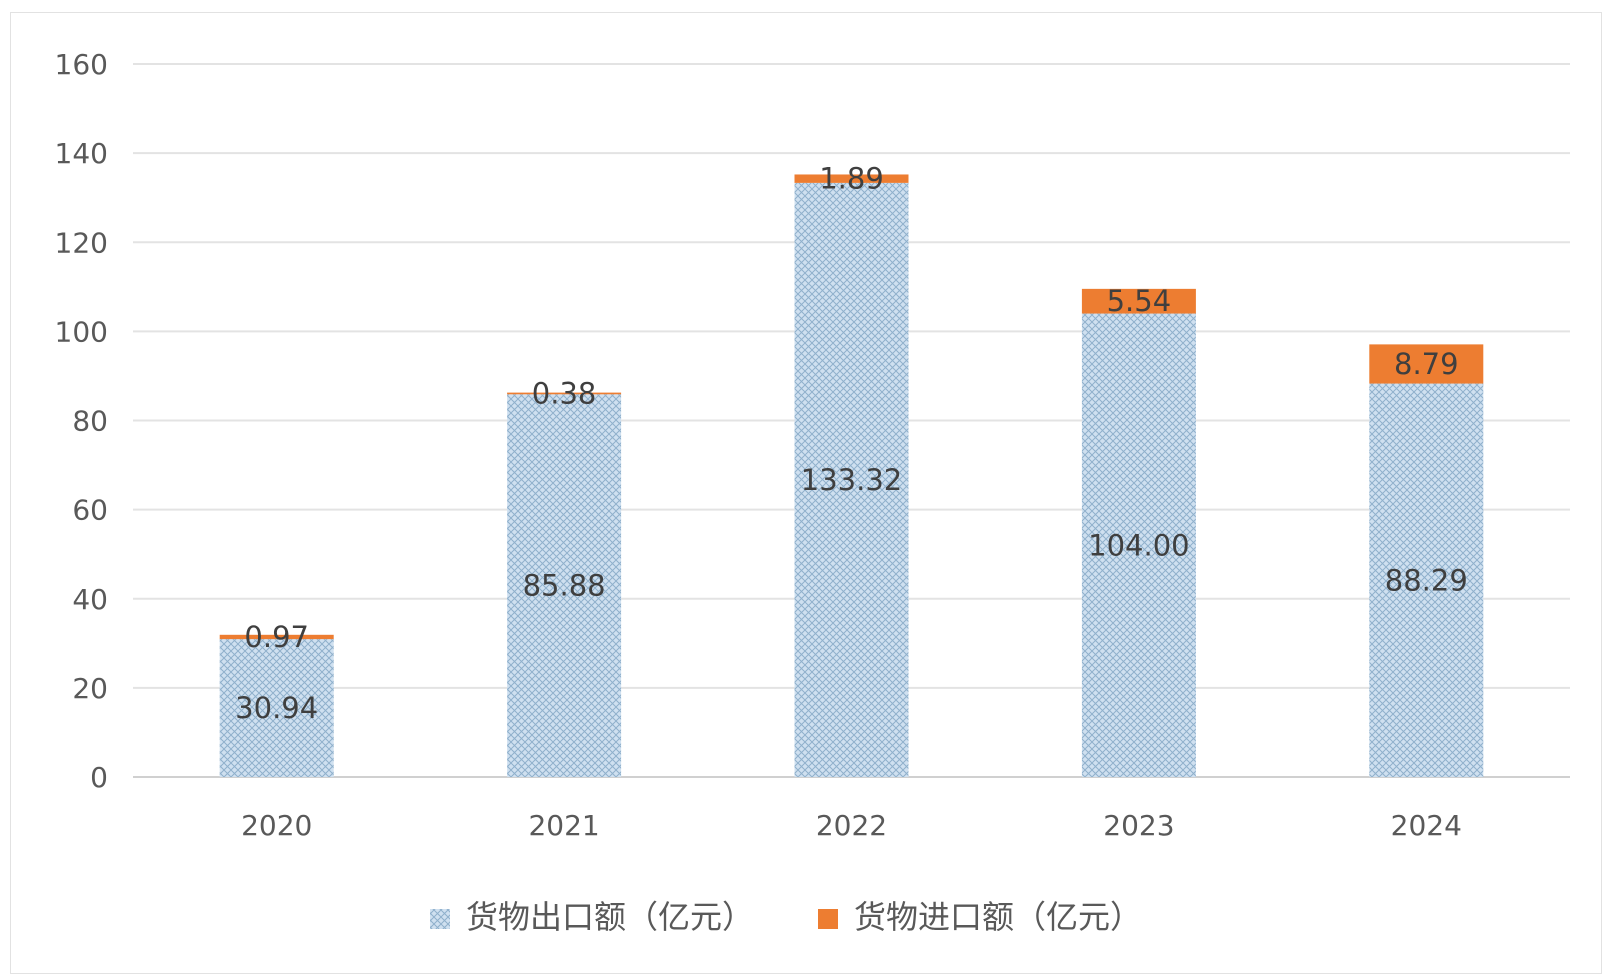 This screenshot has width=1612, height=980. I want to click on bar-import-2020, so click(276, 637).